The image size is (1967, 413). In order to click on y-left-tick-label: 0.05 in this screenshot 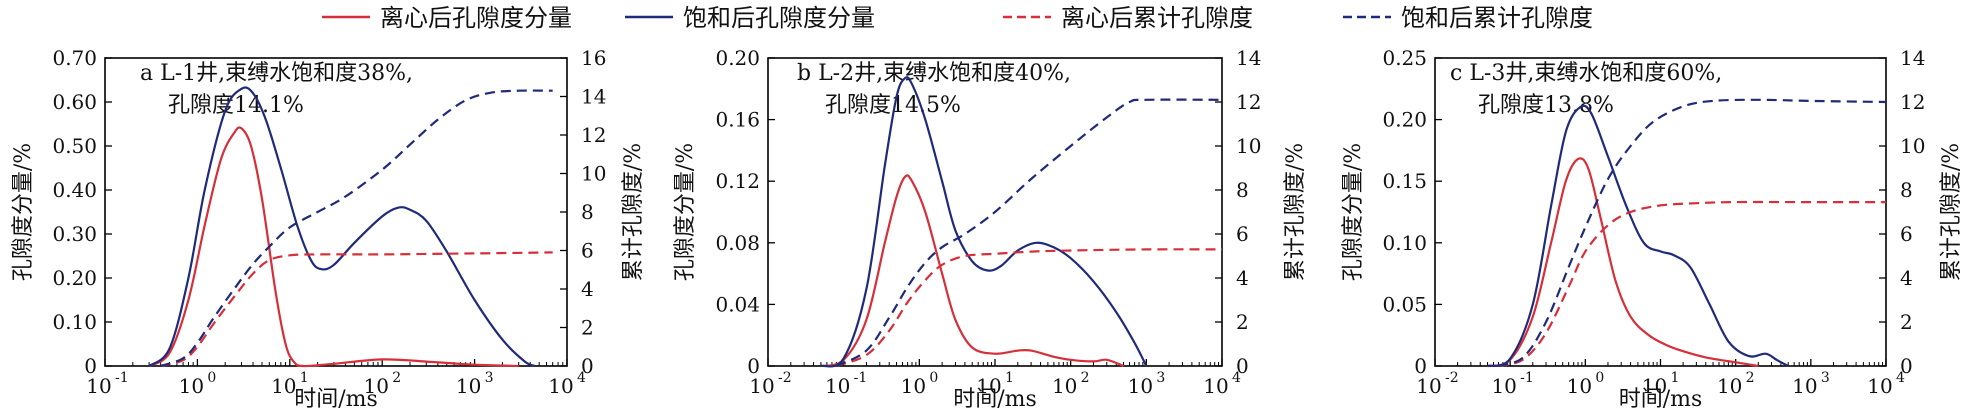, I will do `click(1404, 304)`.